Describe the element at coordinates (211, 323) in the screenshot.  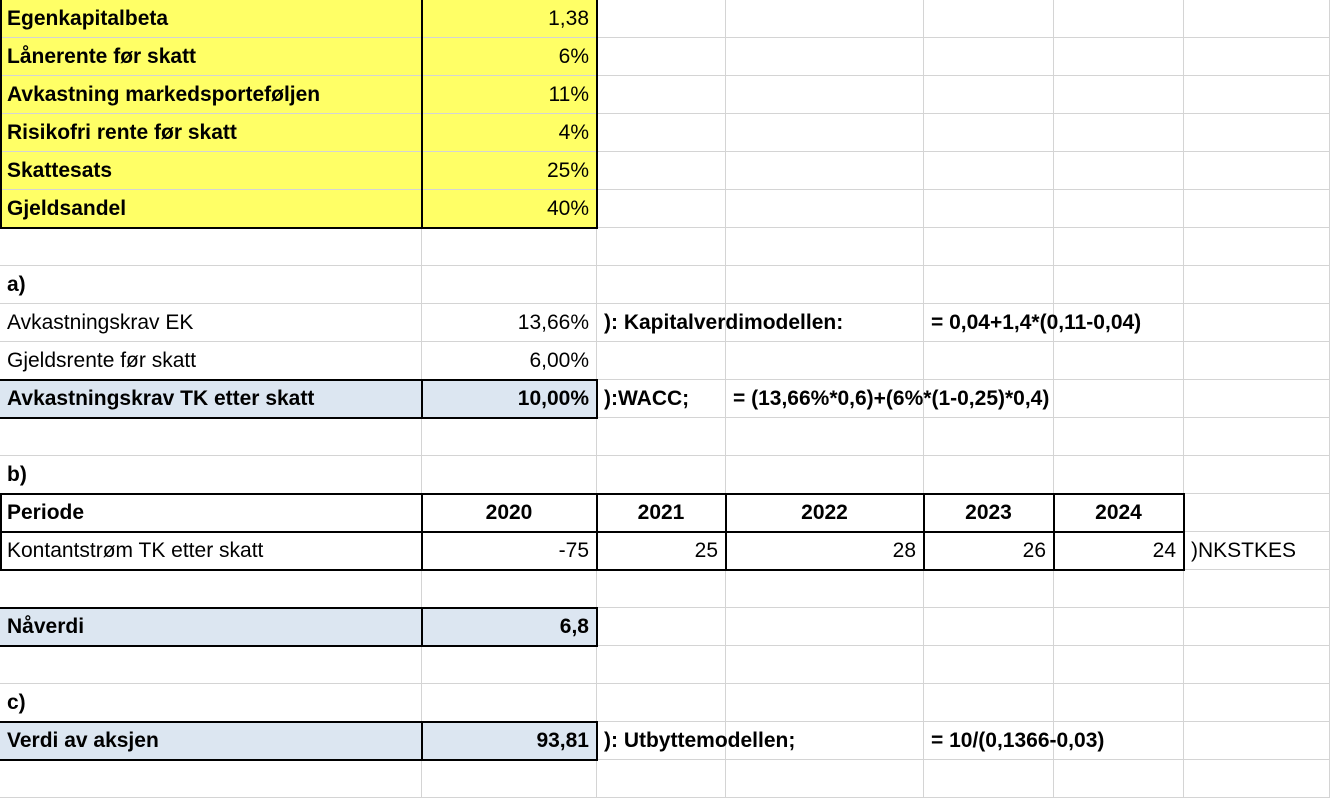
I see `required-return-equity-label: Avkastningskrav EK` at that location.